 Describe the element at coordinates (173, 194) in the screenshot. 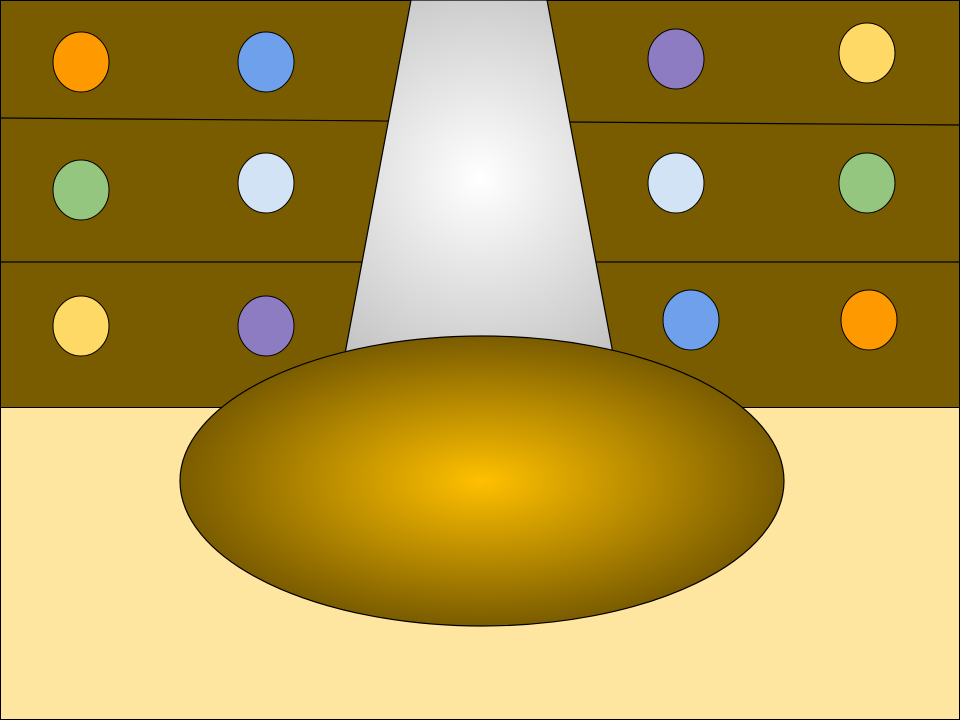

I see `left-shelf-dots` at that location.